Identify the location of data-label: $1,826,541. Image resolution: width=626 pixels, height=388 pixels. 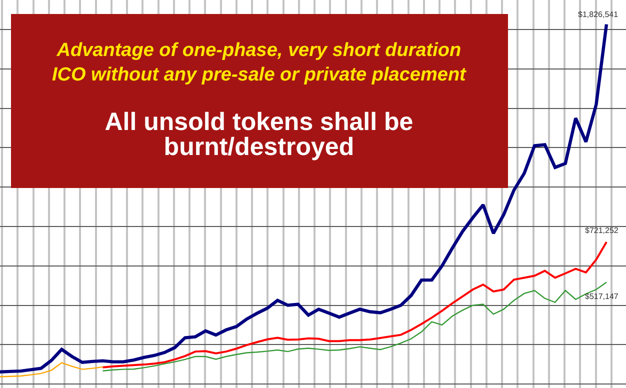
(598, 14).